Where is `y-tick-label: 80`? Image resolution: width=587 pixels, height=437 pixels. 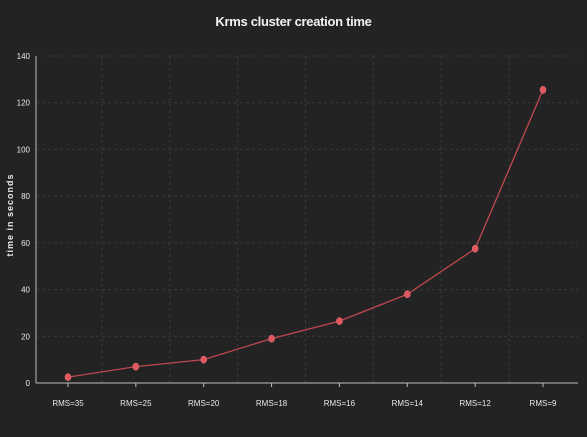
y-tick-label: 80 is located at coordinates (25, 196).